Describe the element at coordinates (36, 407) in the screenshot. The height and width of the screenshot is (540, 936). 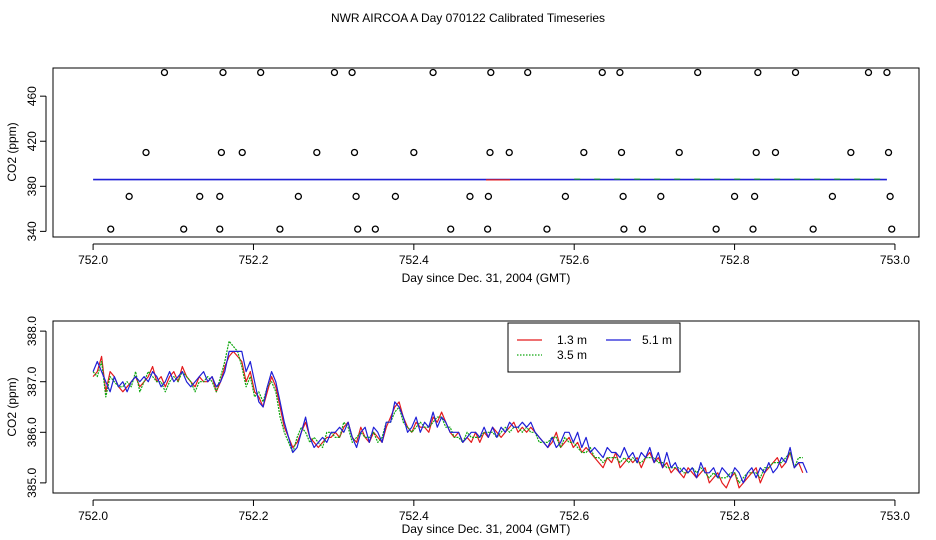
I see `bottom-y-axis: 385.0 386.0 387.0 388.0` at that location.